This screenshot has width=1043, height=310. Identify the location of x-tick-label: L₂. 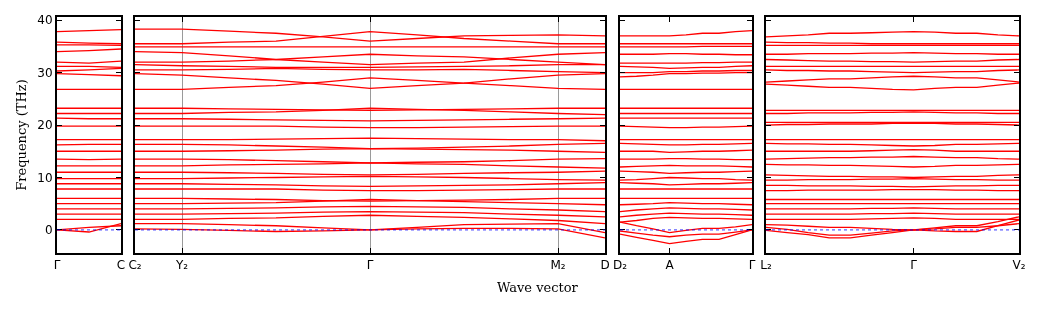
(766, 265).